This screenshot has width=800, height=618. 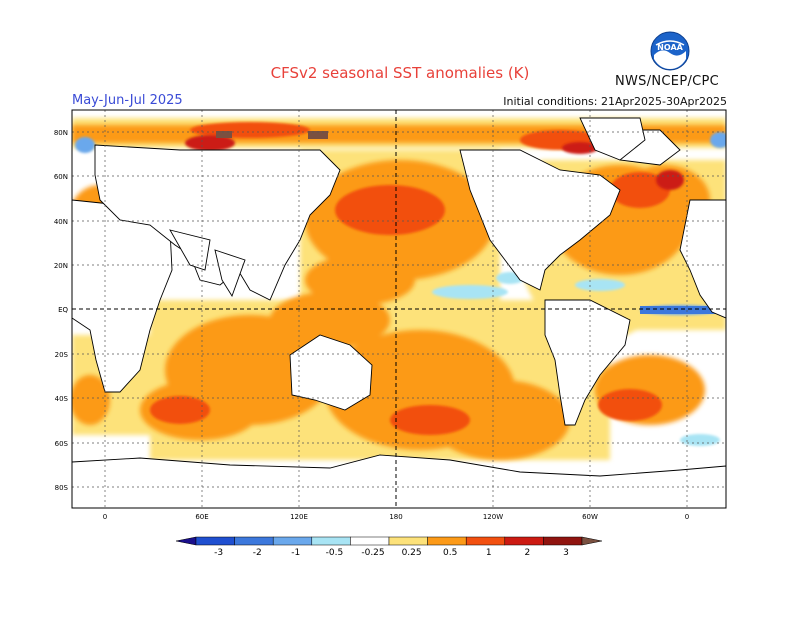 I want to click on lon-label: 120E, so click(x=299, y=517).